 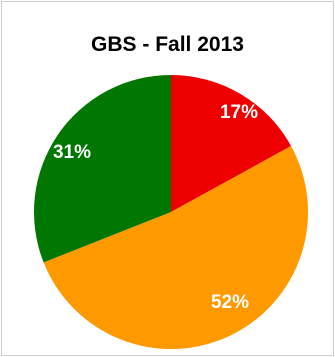 I want to click on chart-title: GBS - Fall 2013, so click(x=167, y=44).